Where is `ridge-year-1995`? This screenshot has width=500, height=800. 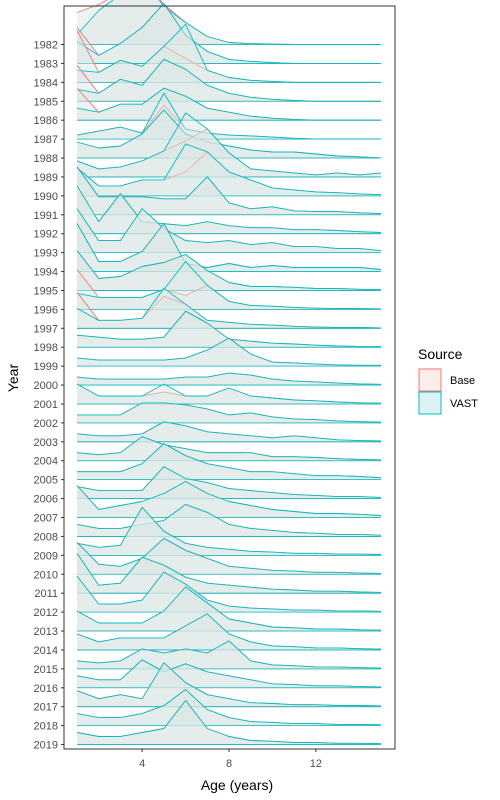
ridge-year-1995 is located at coordinates (229, 270).